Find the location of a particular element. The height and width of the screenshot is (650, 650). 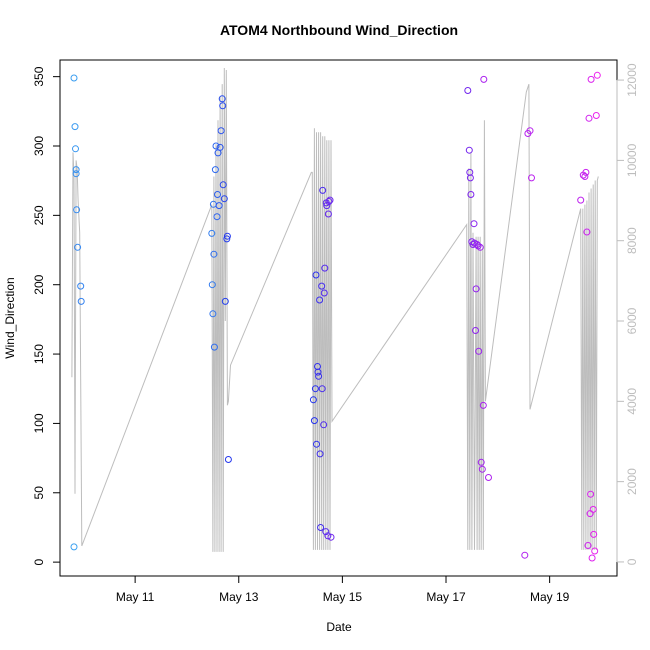

y-axis-label: Wind_Direction is located at coordinates (10, 317).